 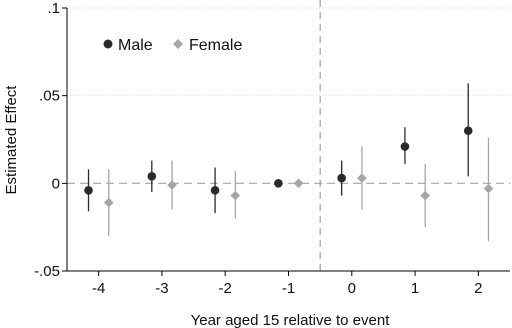 I want to click on x-axis-title: Year aged 15 relative to event, so click(x=291, y=320).